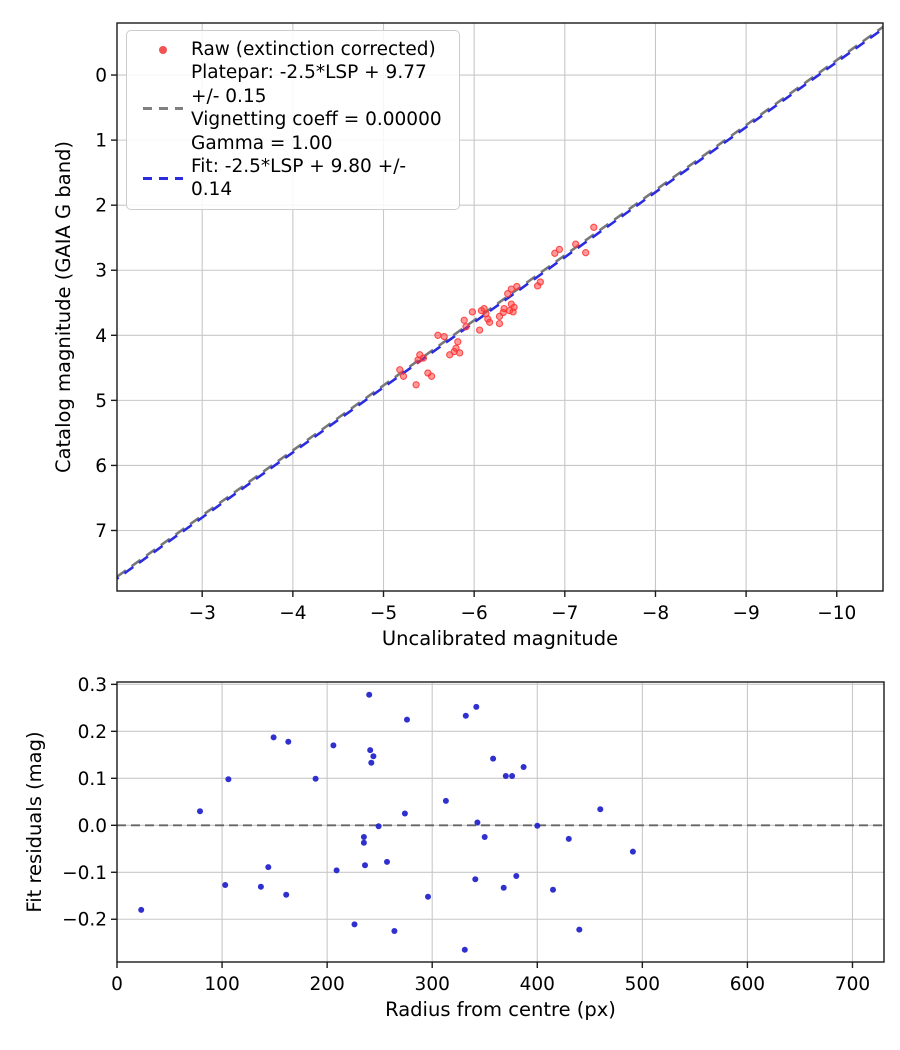 The width and height of the screenshot is (900, 1050). What do you see at coordinates (747, 984) in the screenshot?
I see `svg-text: 600` at bounding box center [747, 984].